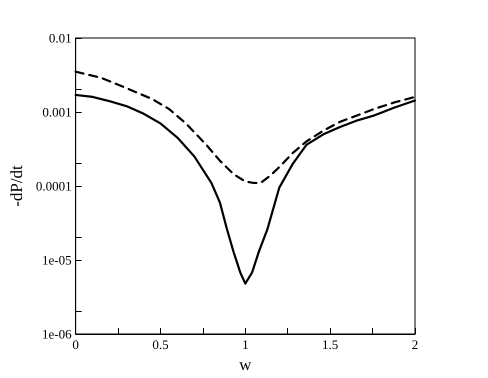 The image size is (488, 378). What do you see at coordinates (57, 334) in the screenshot?
I see `y-tick-label: 1e-06` at bounding box center [57, 334].